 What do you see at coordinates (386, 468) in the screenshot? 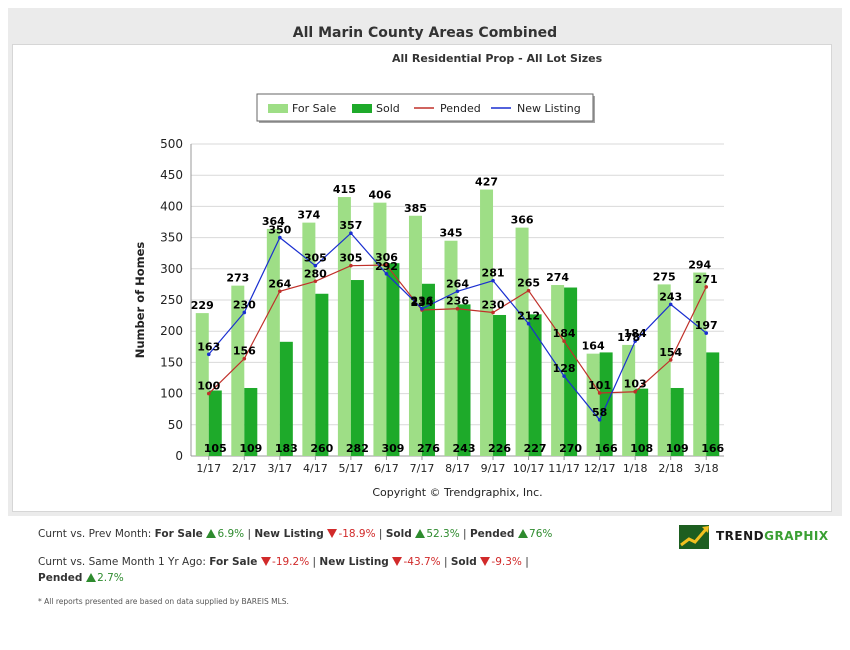
I see `x-tick-label: 6/17` at bounding box center [386, 468].